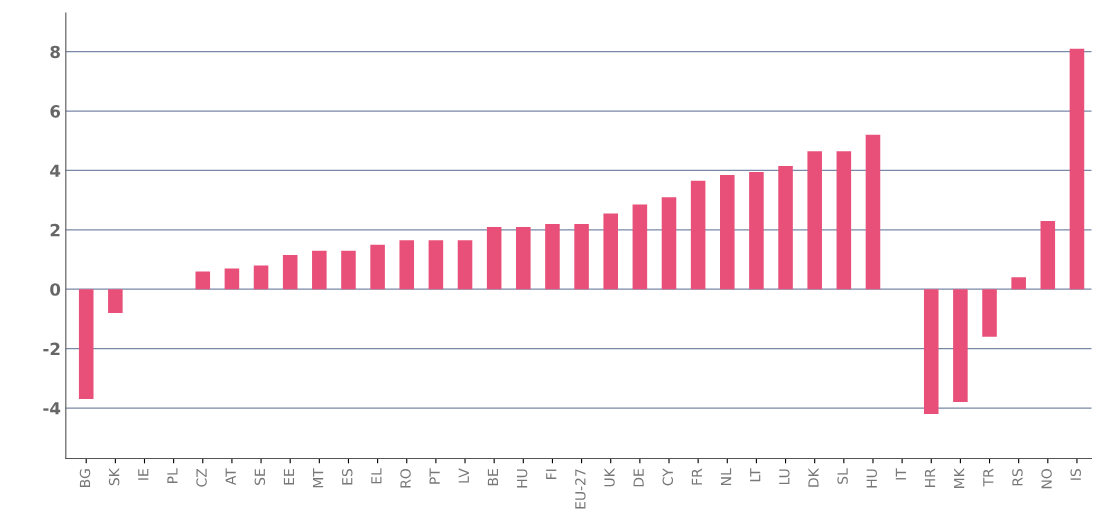 The width and height of the screenshot is (1097, 524). What do you see at coordinates (580, 489) in the screenshot?
I see `x-tick-label: EU-27` at bounding box center [580, 489].